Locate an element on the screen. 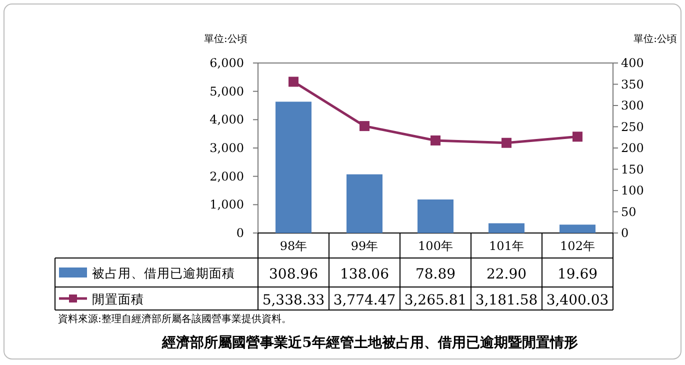 This screenshot has height=365, width=685. x-tick-label: 98年 is located at coordinates (294, 246).